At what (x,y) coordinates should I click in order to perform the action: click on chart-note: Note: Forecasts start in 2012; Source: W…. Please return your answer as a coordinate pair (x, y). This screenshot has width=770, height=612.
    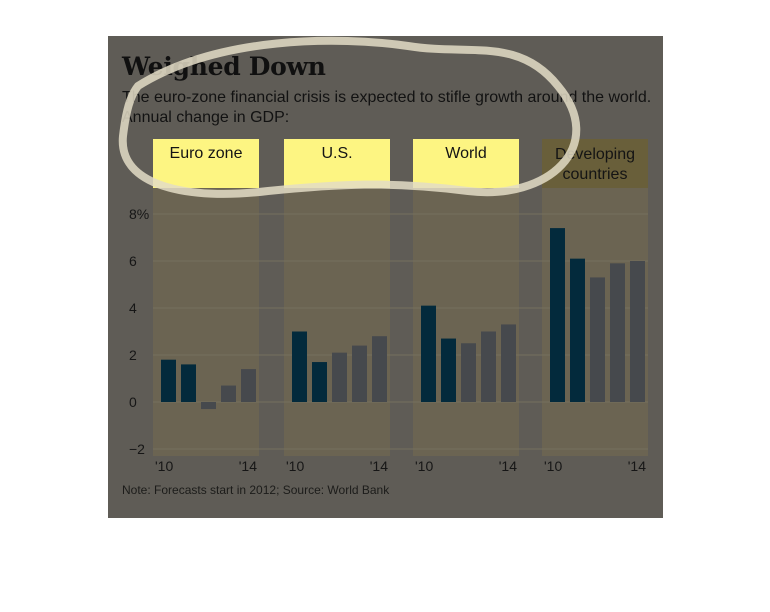
    Looking at the image, I should click on (256, 490).